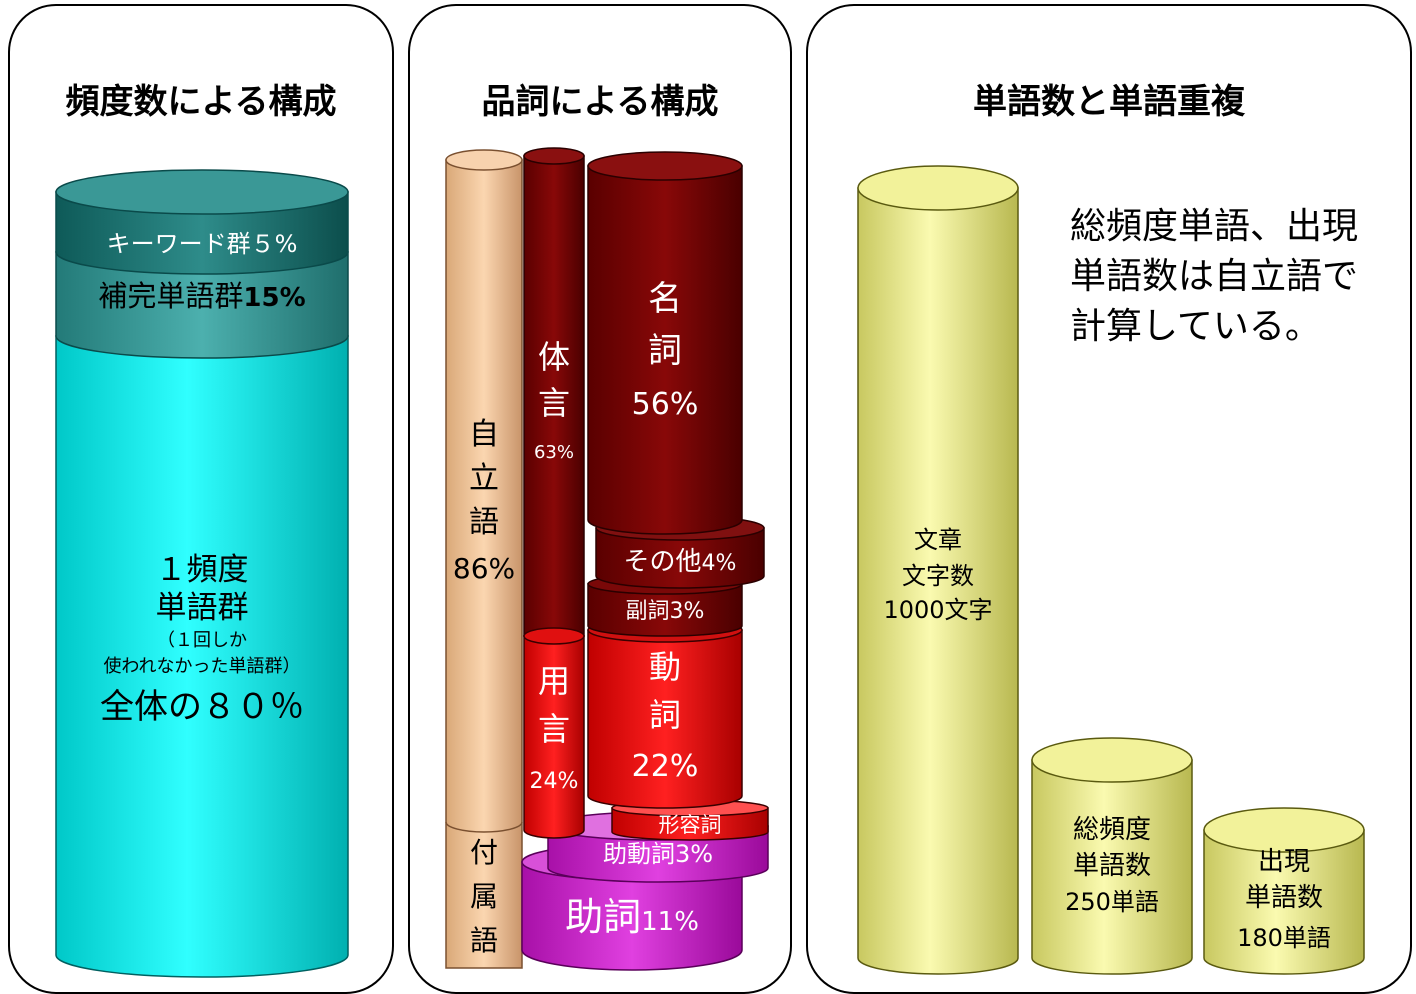  What do you see at coordinates (665, 299) in the screenshot?
I see `meishi-char1: 名` at bounding box center [665, 299].